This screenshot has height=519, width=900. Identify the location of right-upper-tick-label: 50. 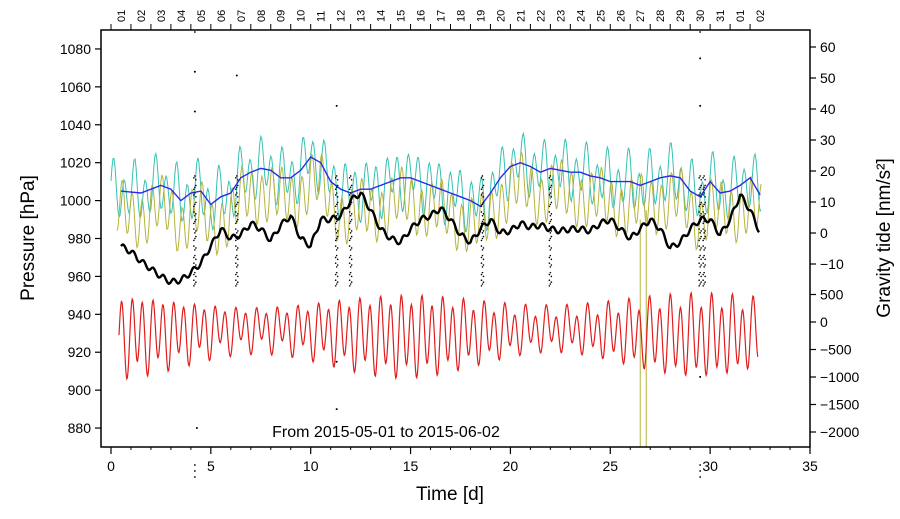
(828, 78).